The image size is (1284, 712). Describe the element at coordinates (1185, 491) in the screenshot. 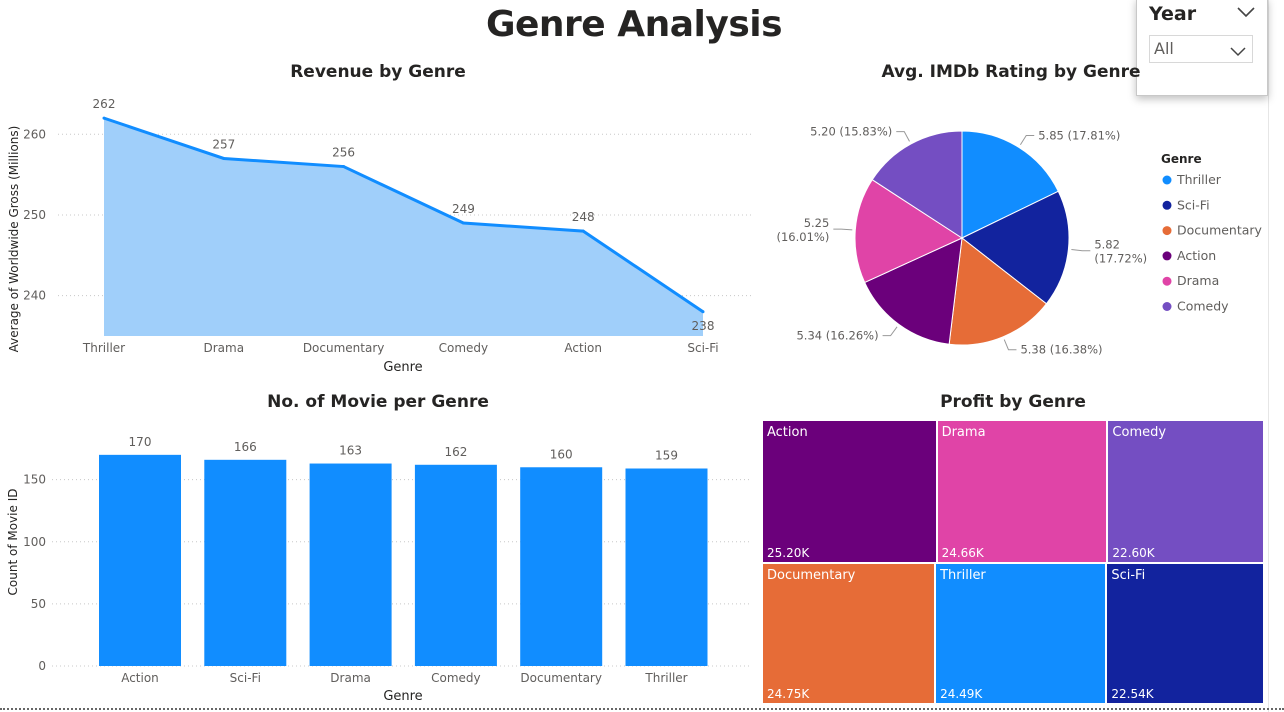

I see `treemap-tile: Comedy 22.60K` at that location.